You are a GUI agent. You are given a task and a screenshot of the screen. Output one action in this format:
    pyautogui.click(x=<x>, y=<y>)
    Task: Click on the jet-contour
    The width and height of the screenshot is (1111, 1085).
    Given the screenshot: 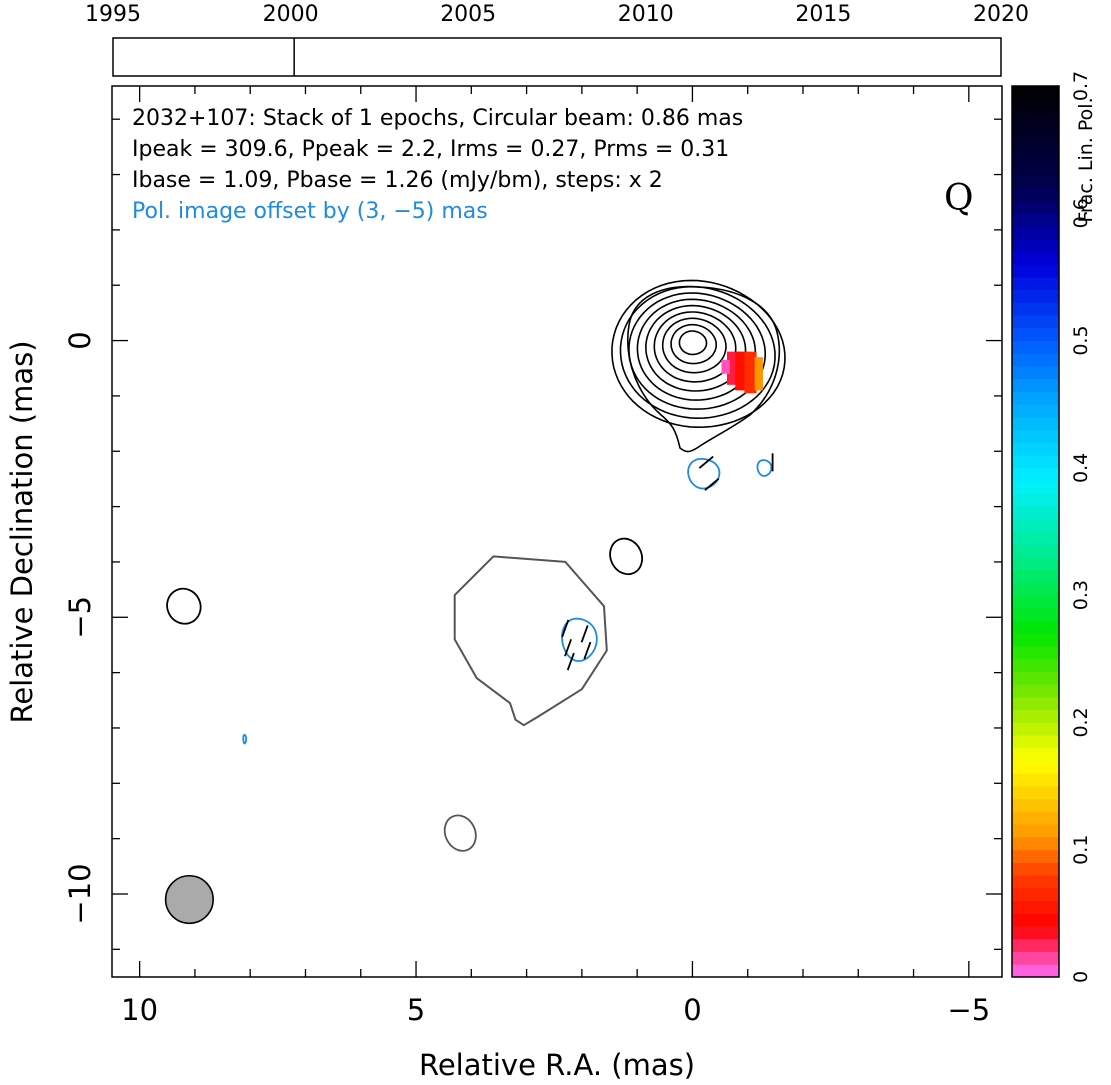 What is the action you would take?
    pyautogui.click(x=530, y=641)
    